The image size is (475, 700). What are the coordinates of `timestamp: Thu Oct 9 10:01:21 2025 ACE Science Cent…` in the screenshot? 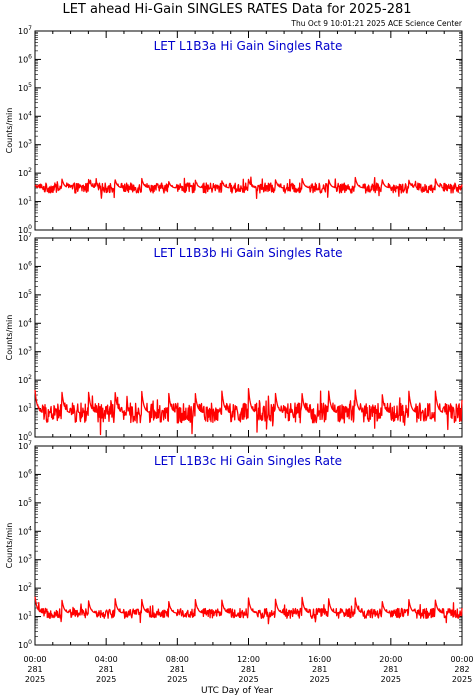 It's located at (376, 23).